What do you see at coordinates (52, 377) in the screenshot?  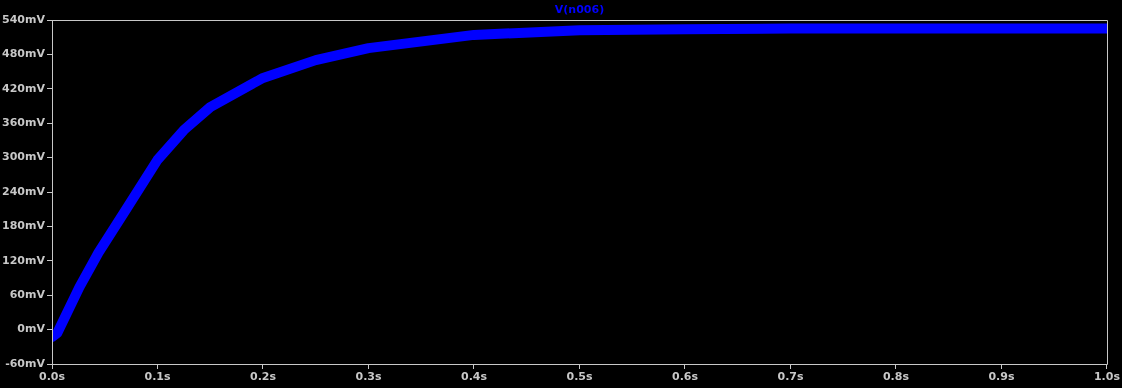 I see `x-tick-label: 0.0s` at bounding box center [52, 377].